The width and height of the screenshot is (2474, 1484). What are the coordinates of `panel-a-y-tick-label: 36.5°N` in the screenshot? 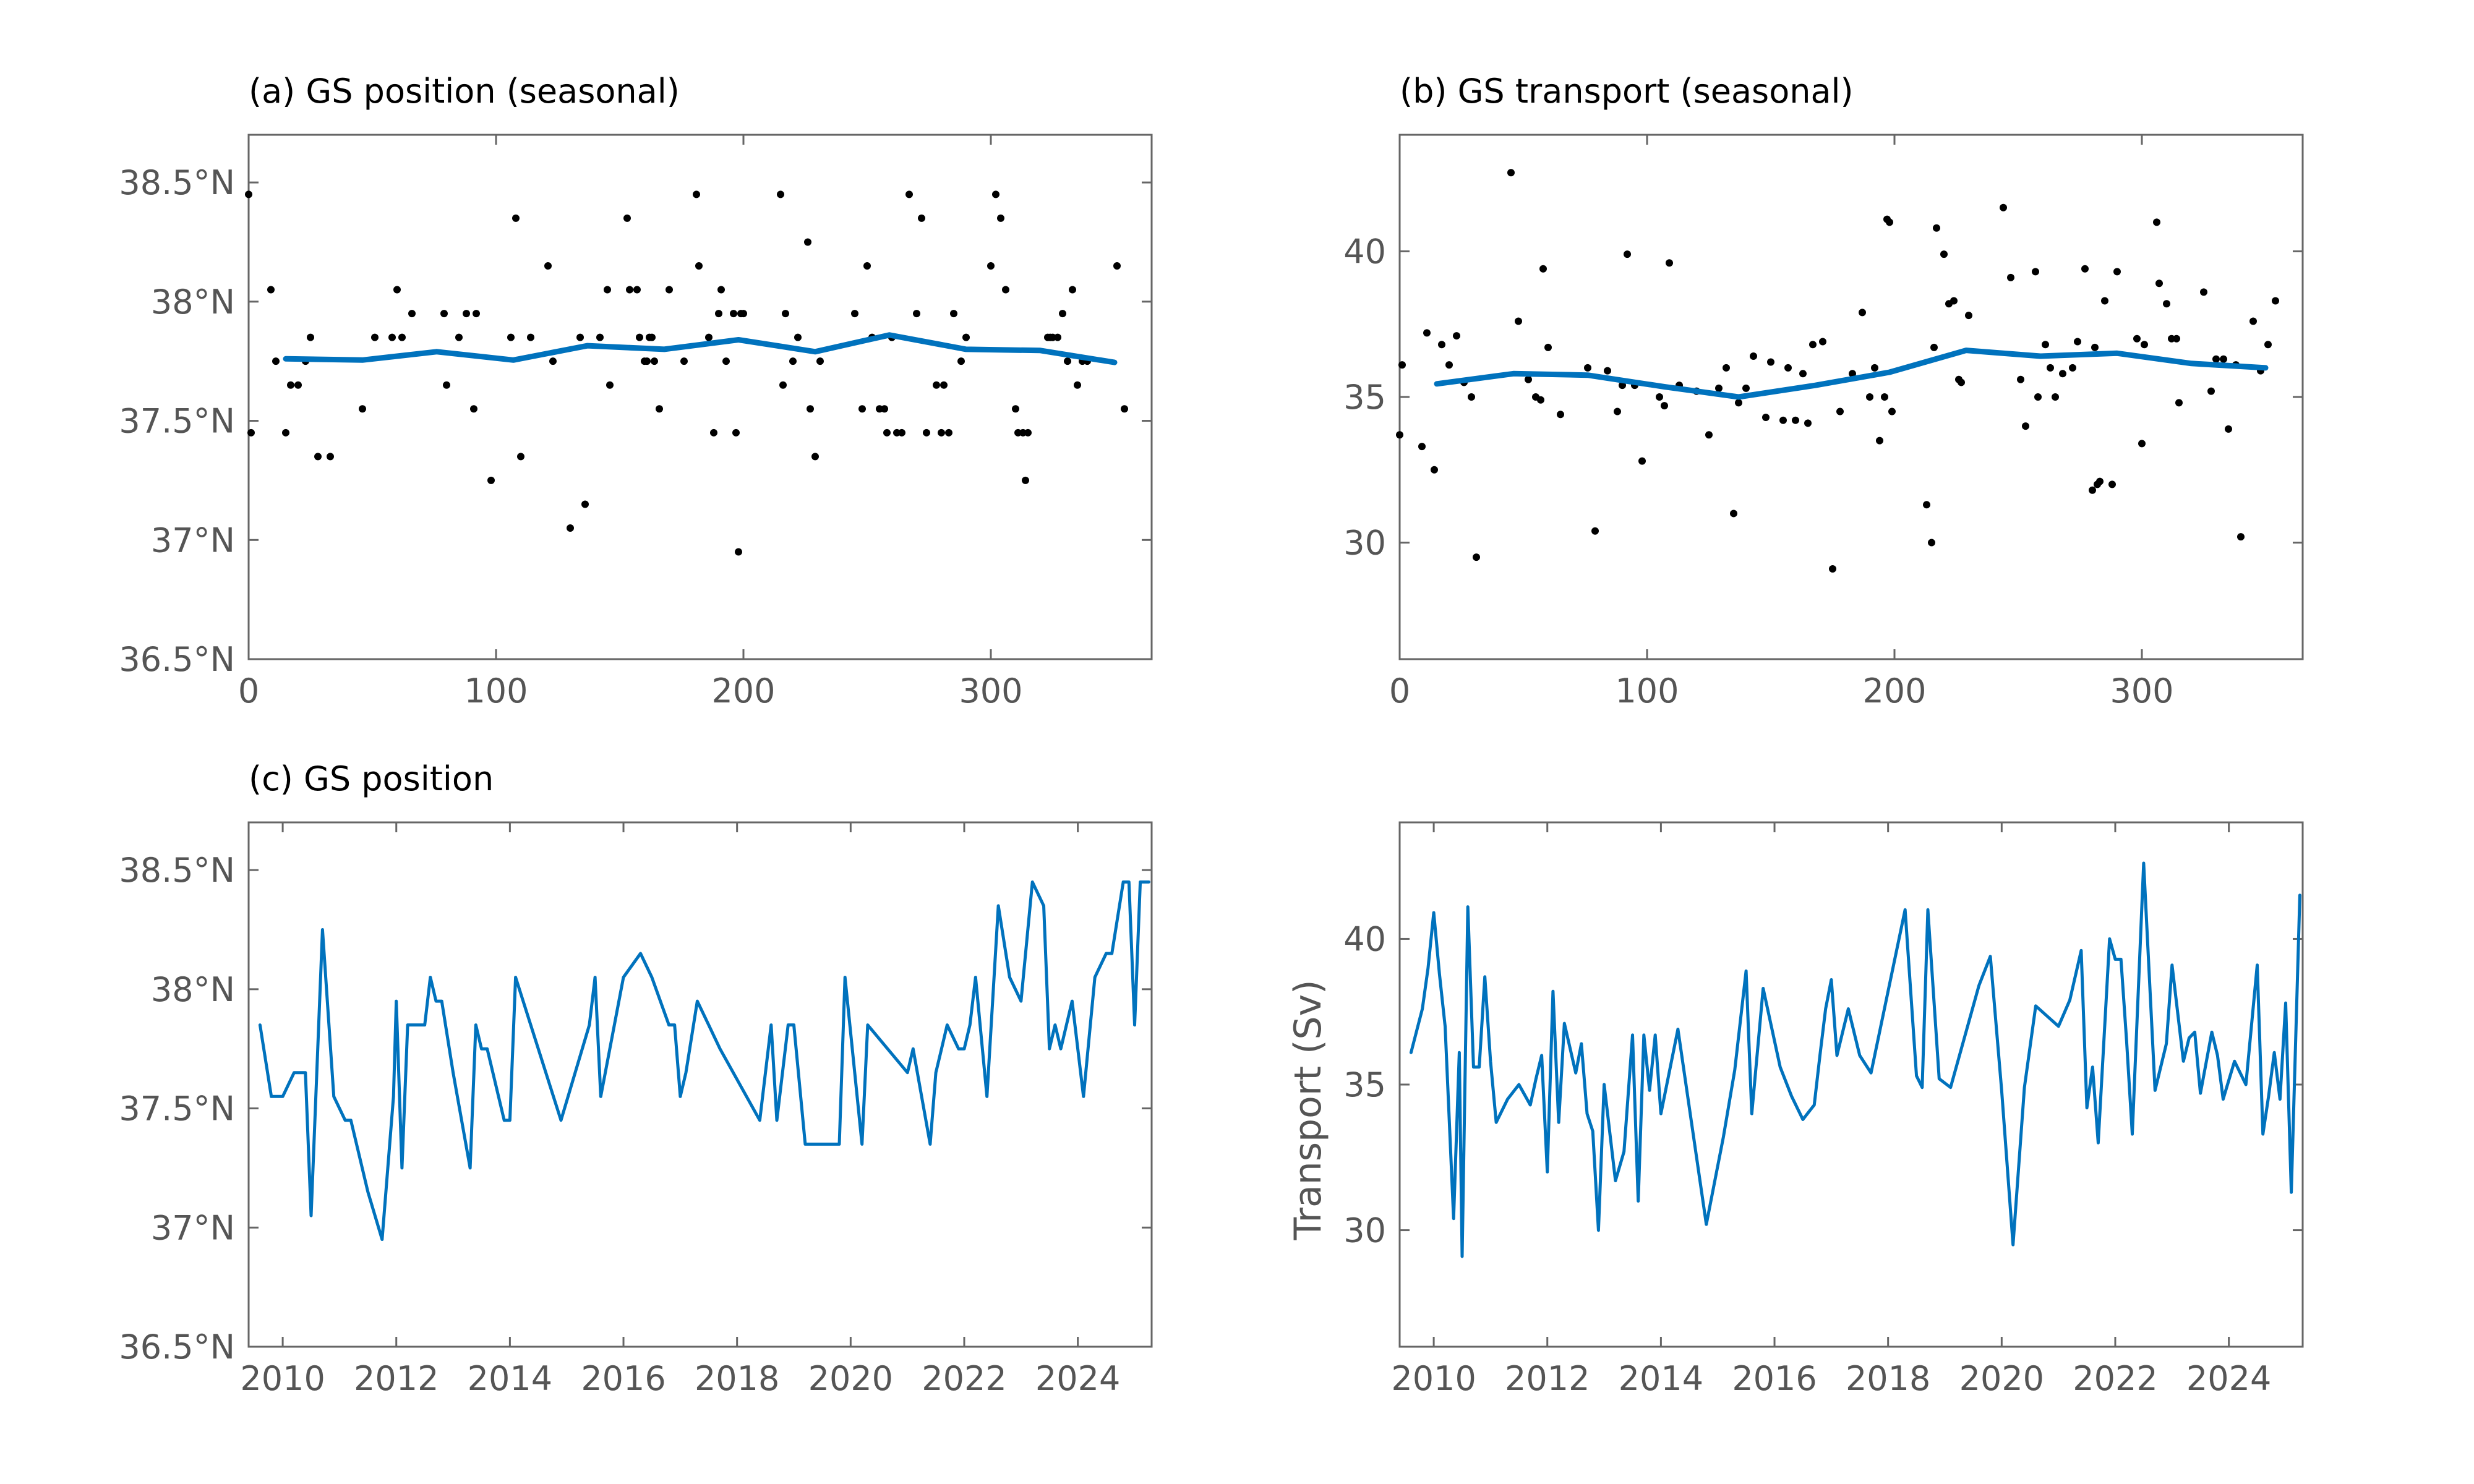 It's located at (177, 659).